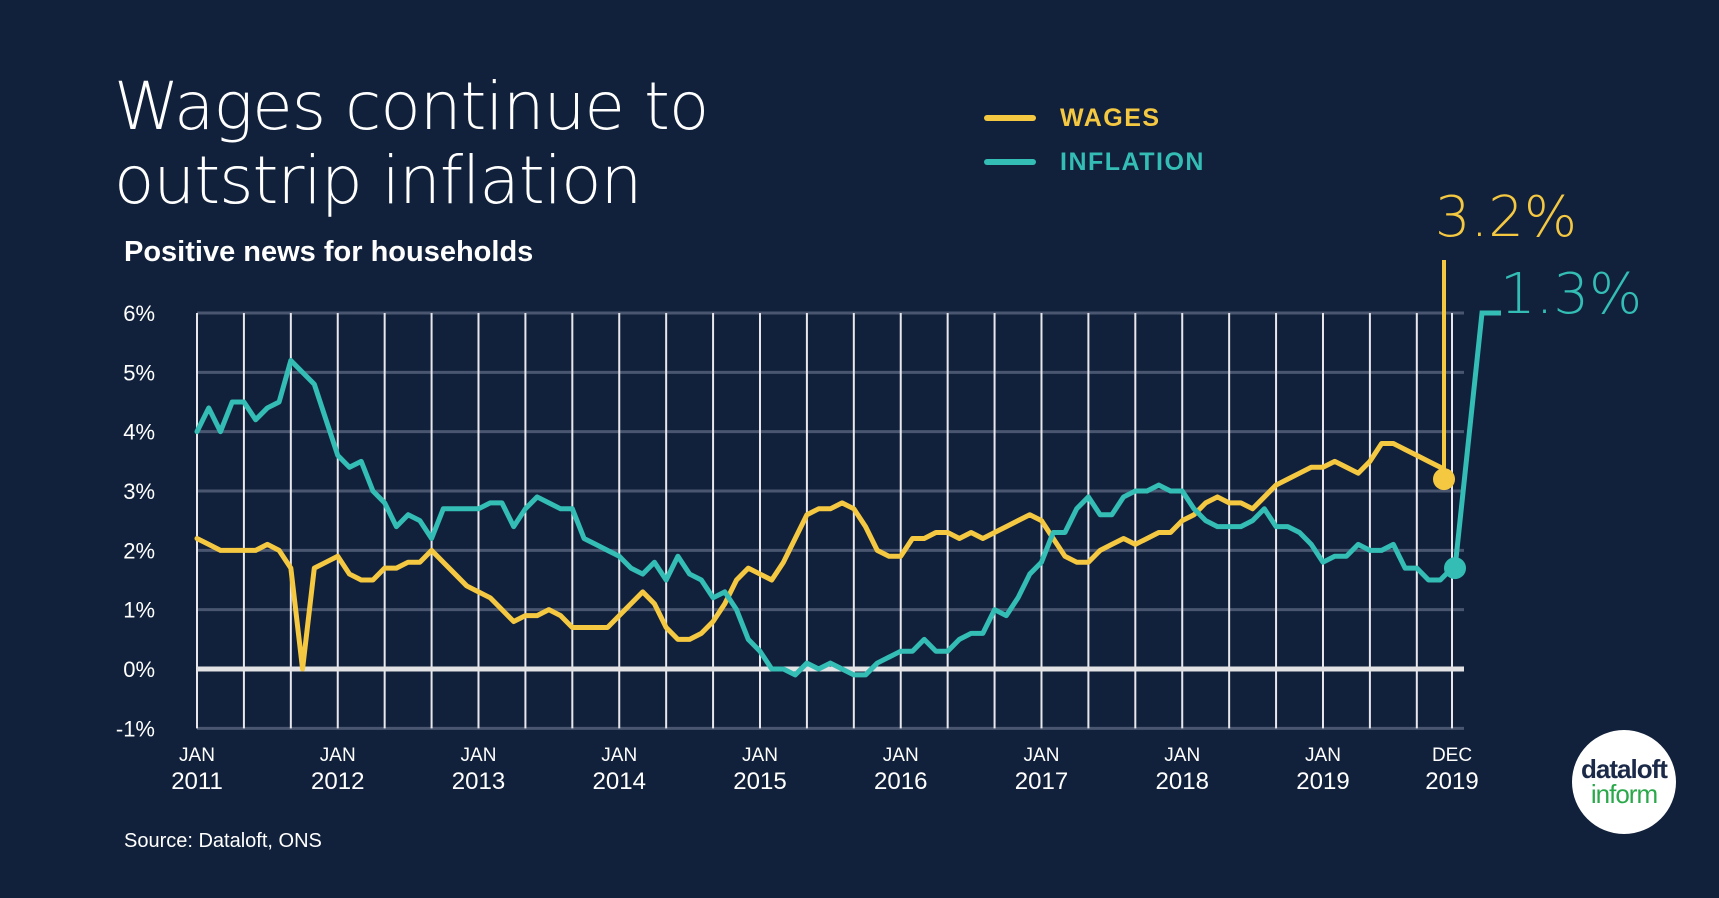 This screenshot has width=1719, height=898. I want to click on x-tick-year-label: 2013, so click(478, 781).